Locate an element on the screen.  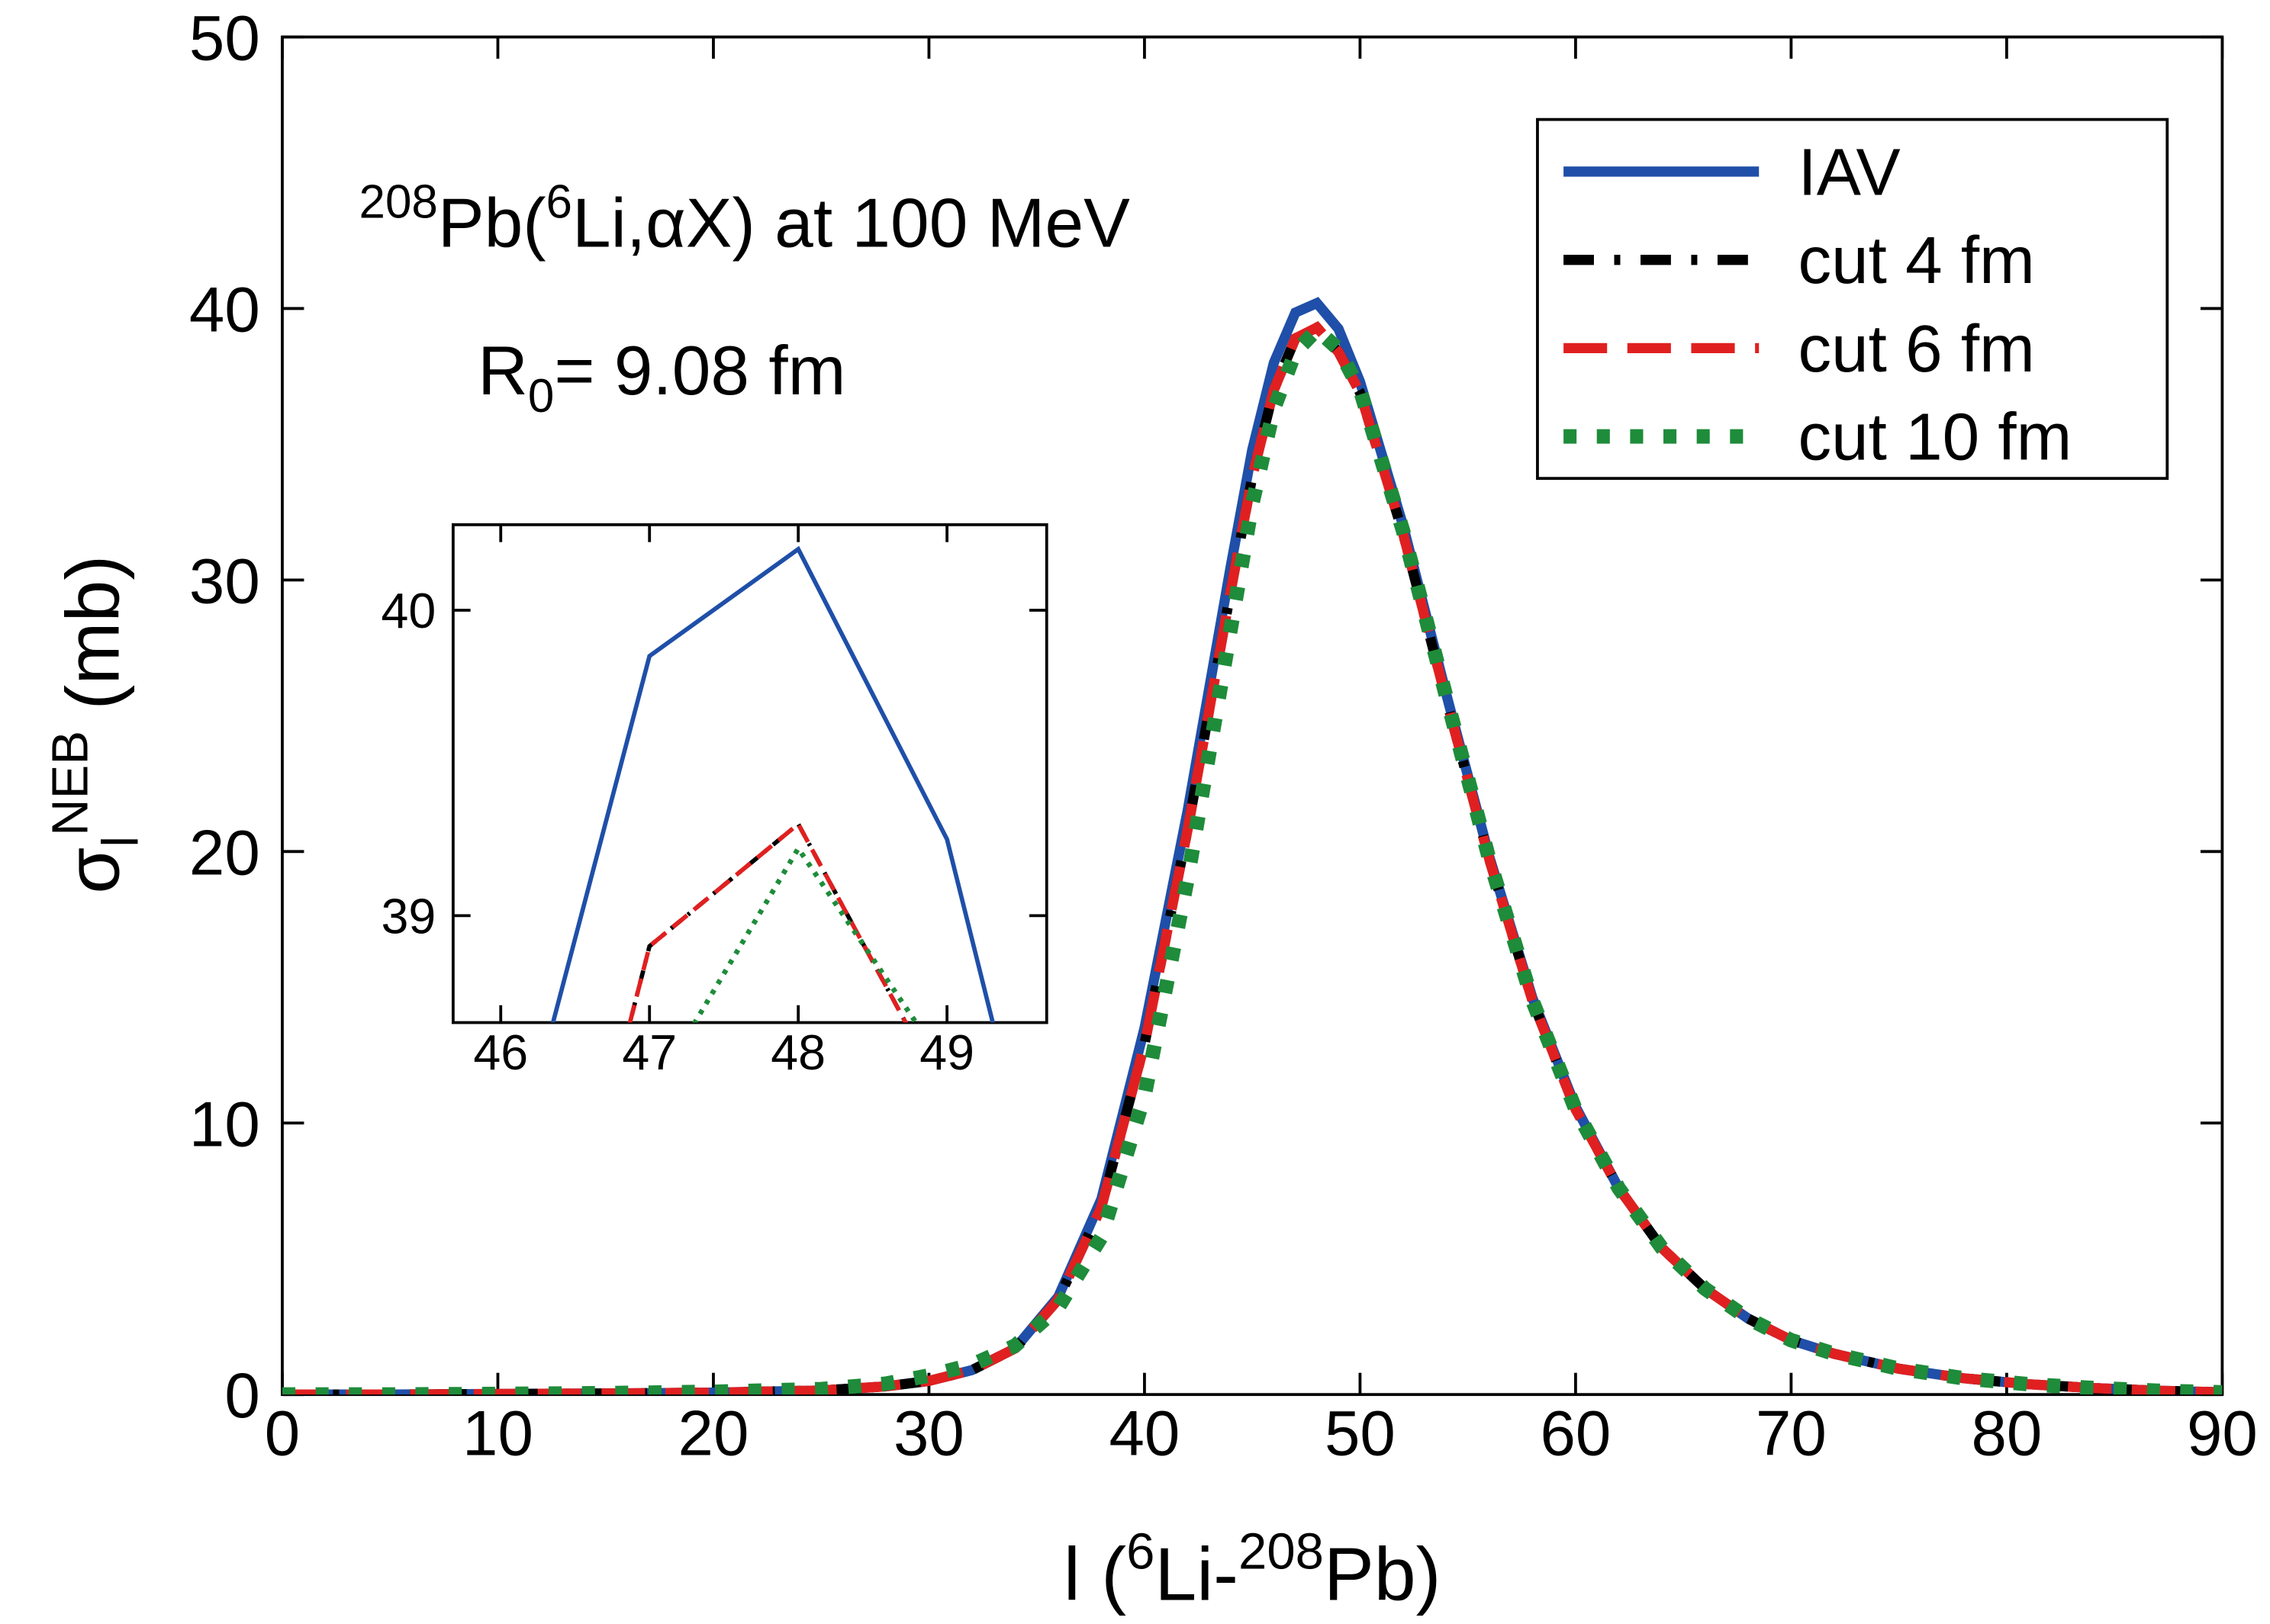
x-tick-label: 90 is located at coordinates (2222, 1432).